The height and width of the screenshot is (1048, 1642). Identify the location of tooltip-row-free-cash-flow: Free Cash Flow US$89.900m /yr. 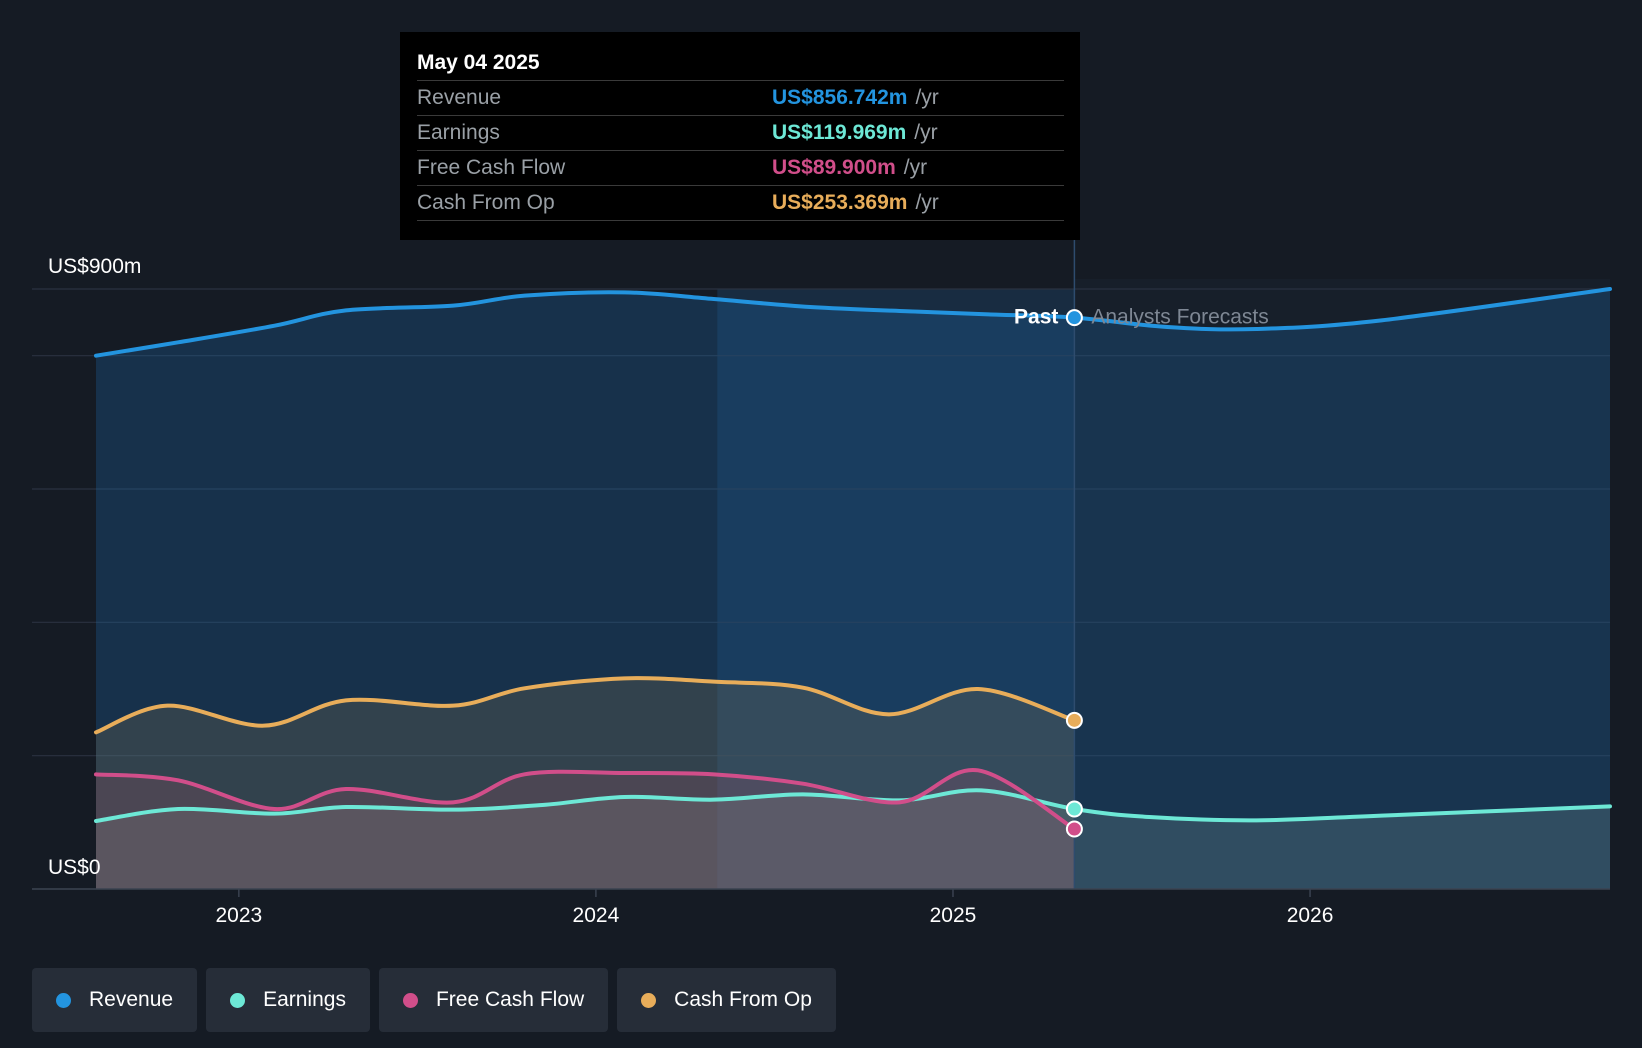
(740, 168).